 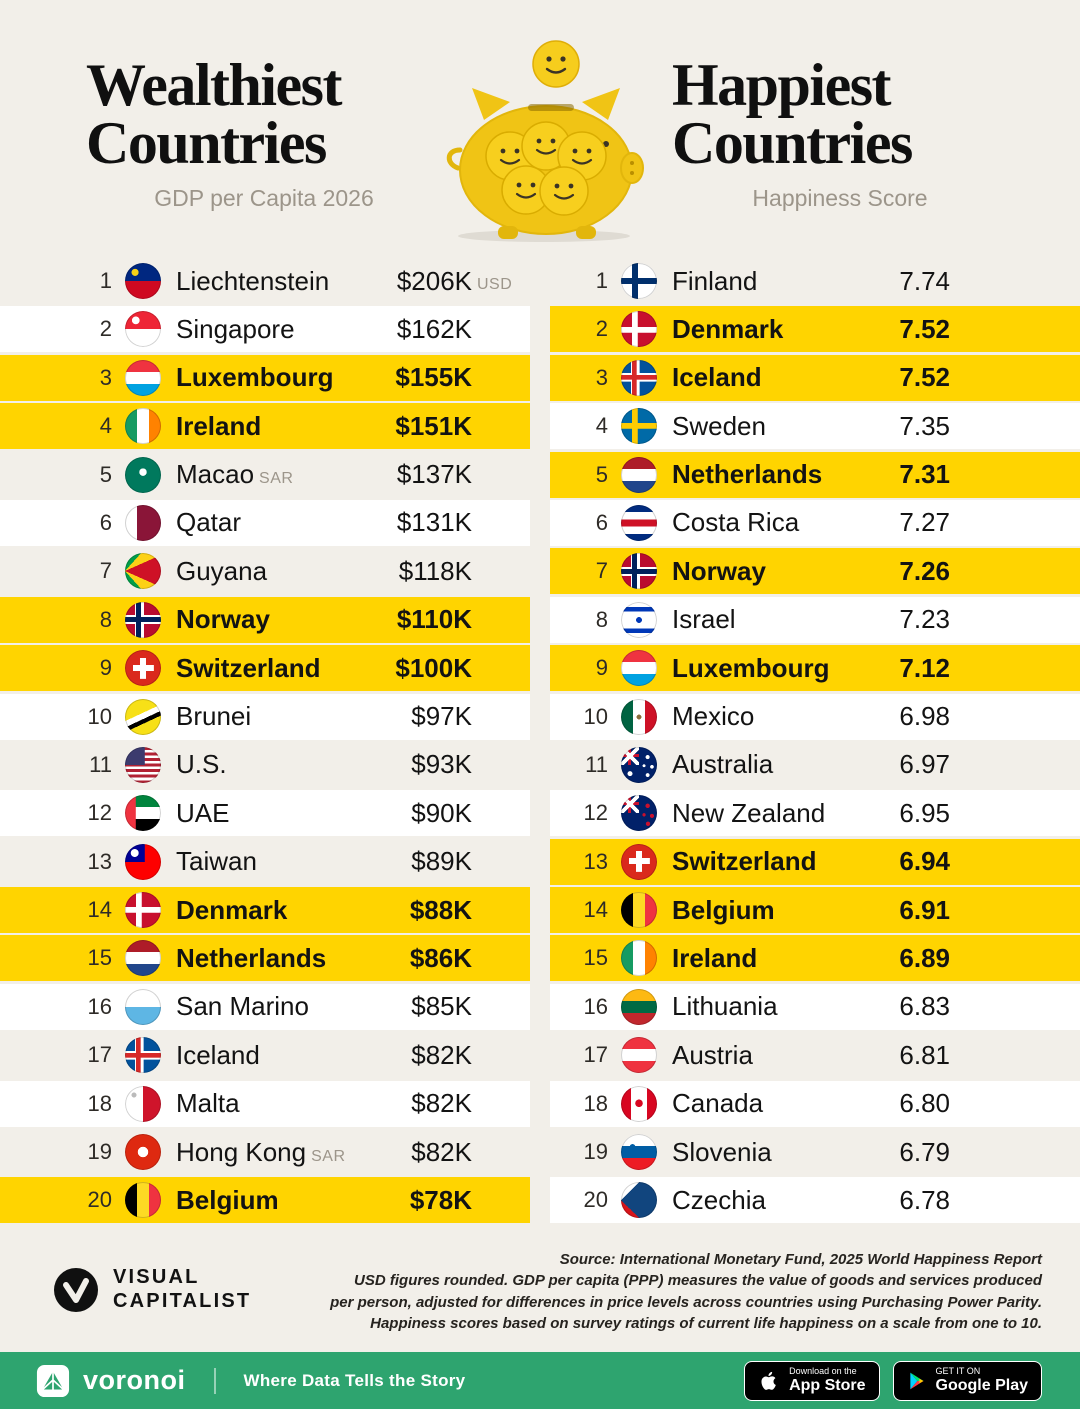 I want to click on flag-icon-ireland, so click(x=639, y=958).